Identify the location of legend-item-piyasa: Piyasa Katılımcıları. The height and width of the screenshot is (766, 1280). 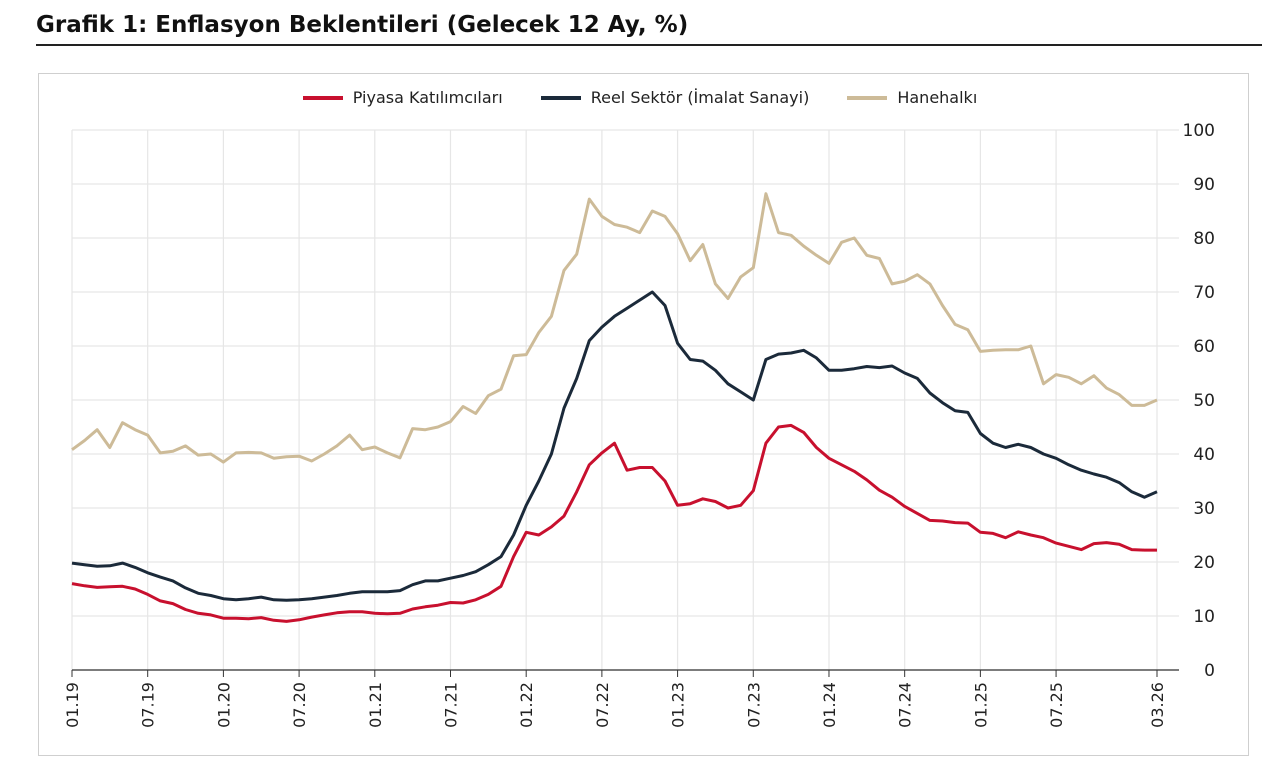
(402, 97).